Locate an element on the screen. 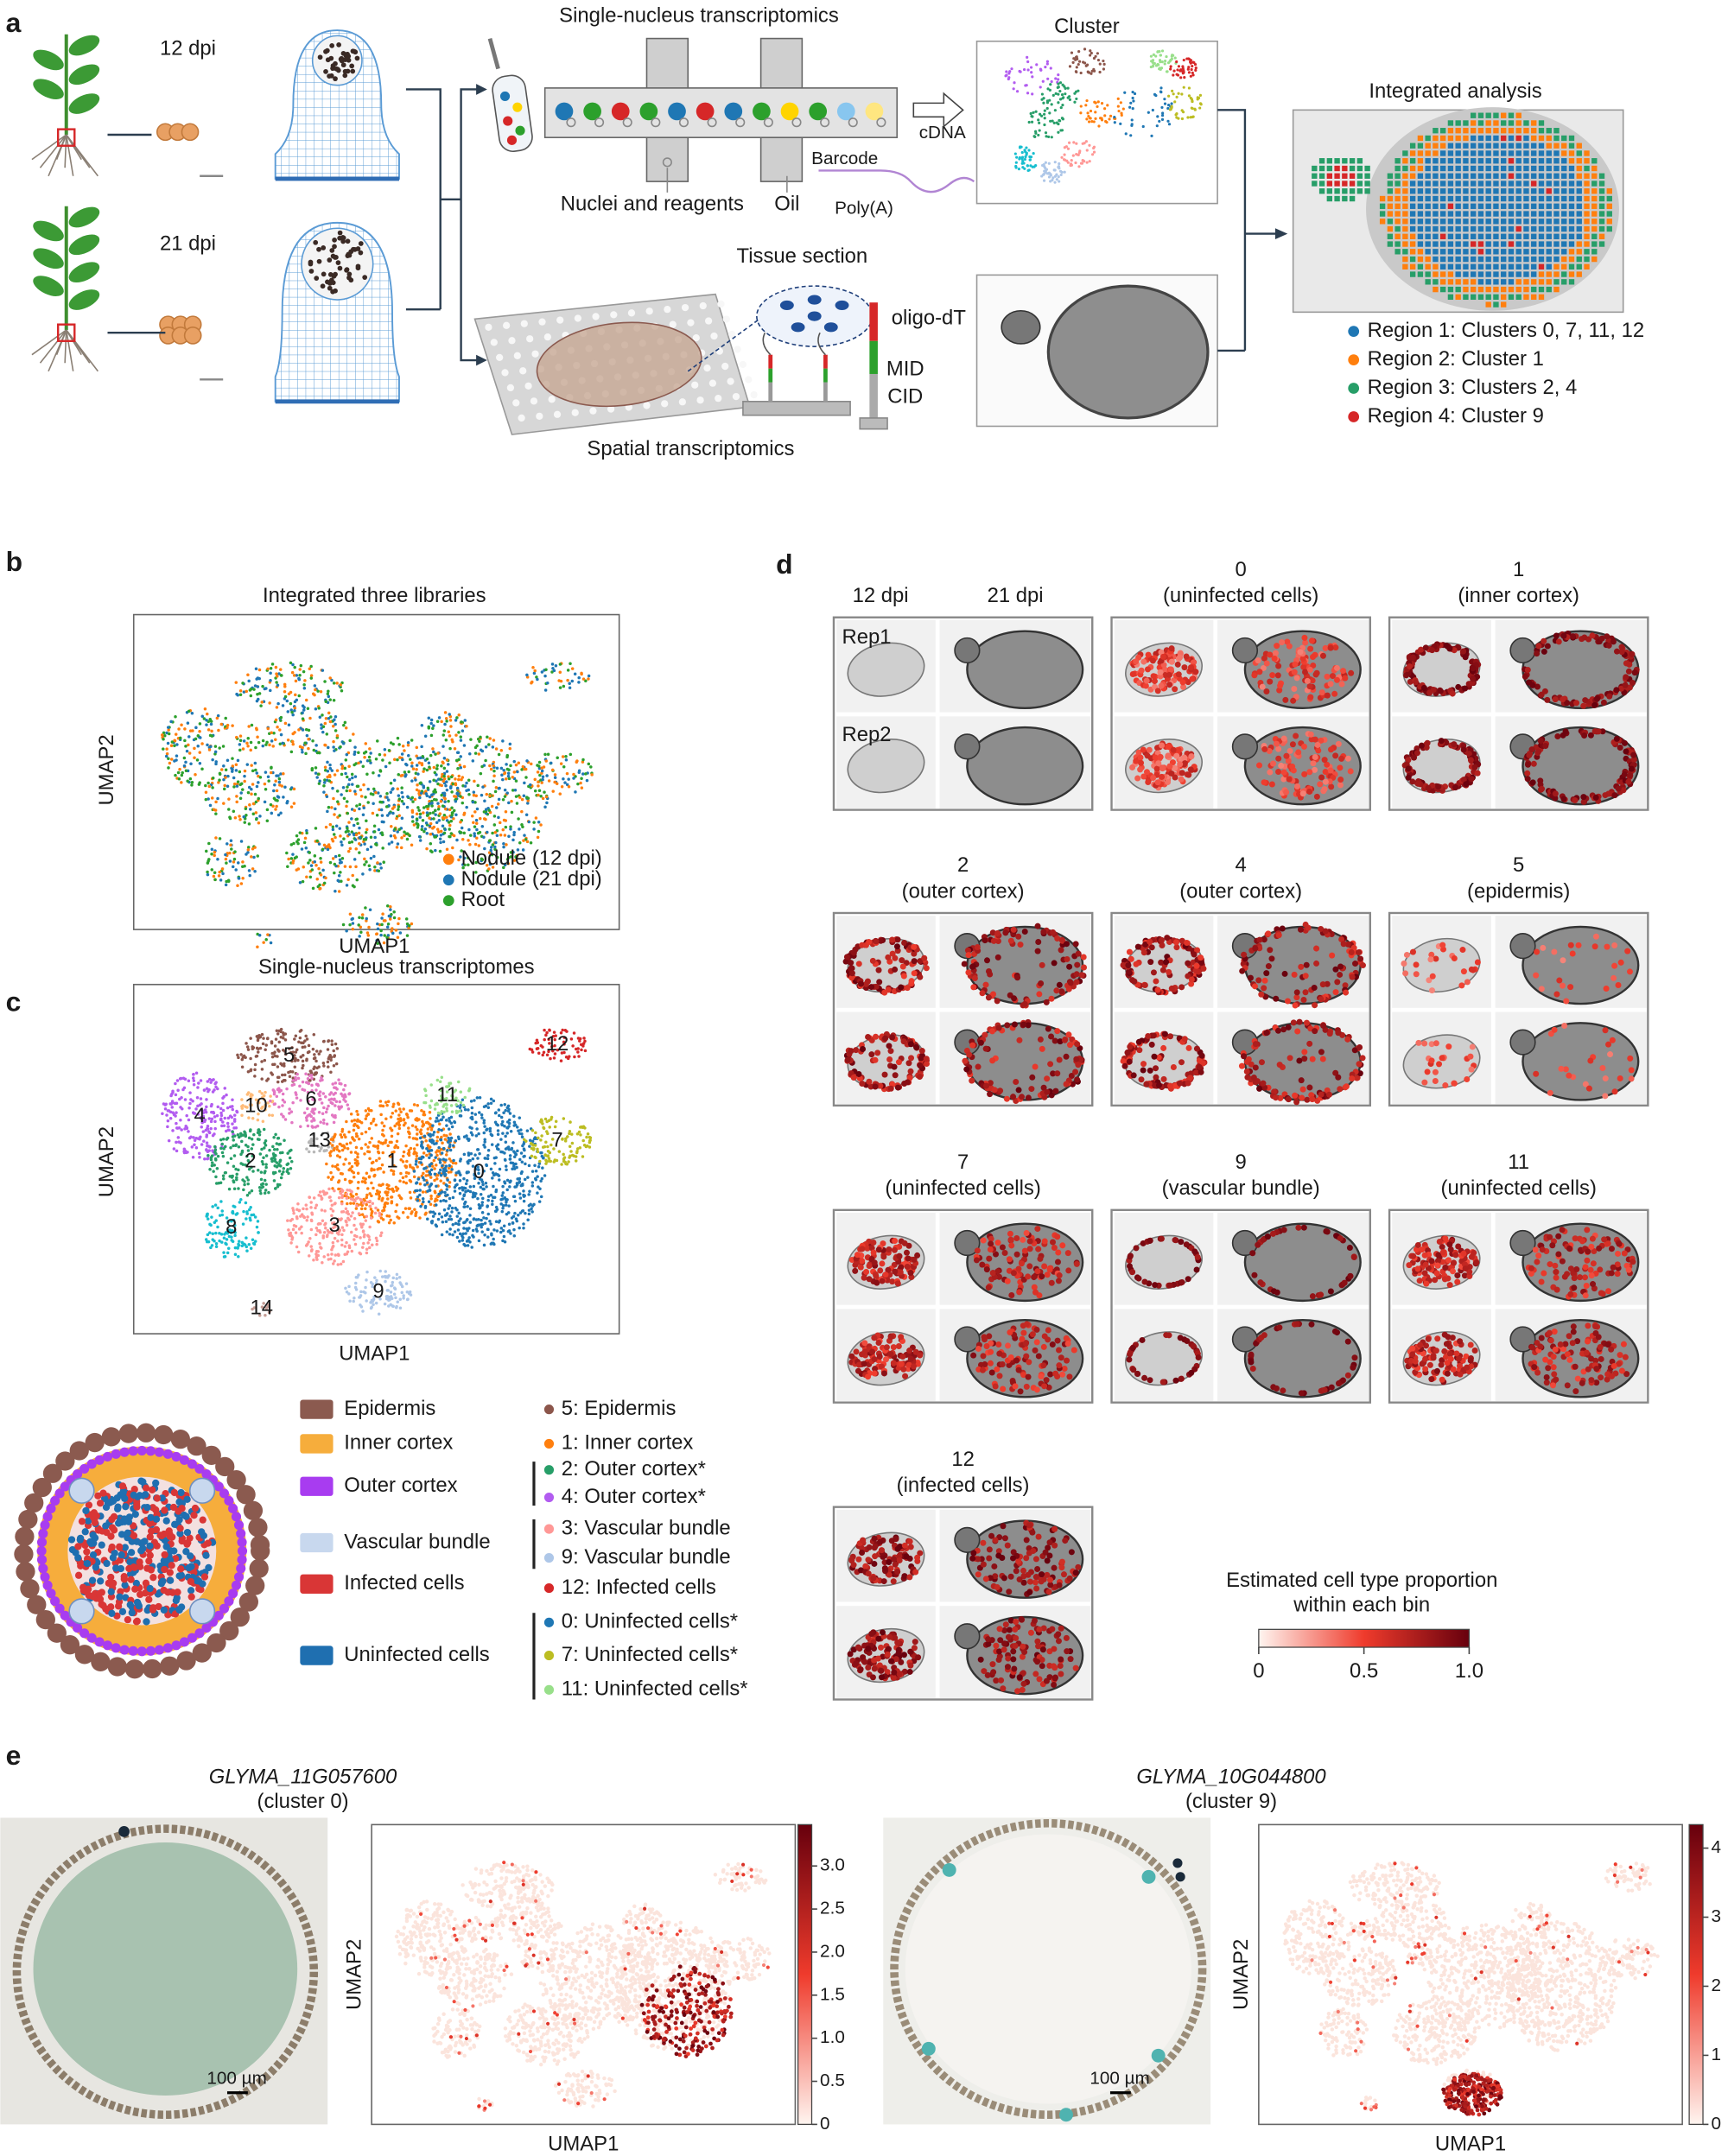 This screenshot has width=1728, height=2156. barcode-label: Barcode is located at coordinates (844, 158).